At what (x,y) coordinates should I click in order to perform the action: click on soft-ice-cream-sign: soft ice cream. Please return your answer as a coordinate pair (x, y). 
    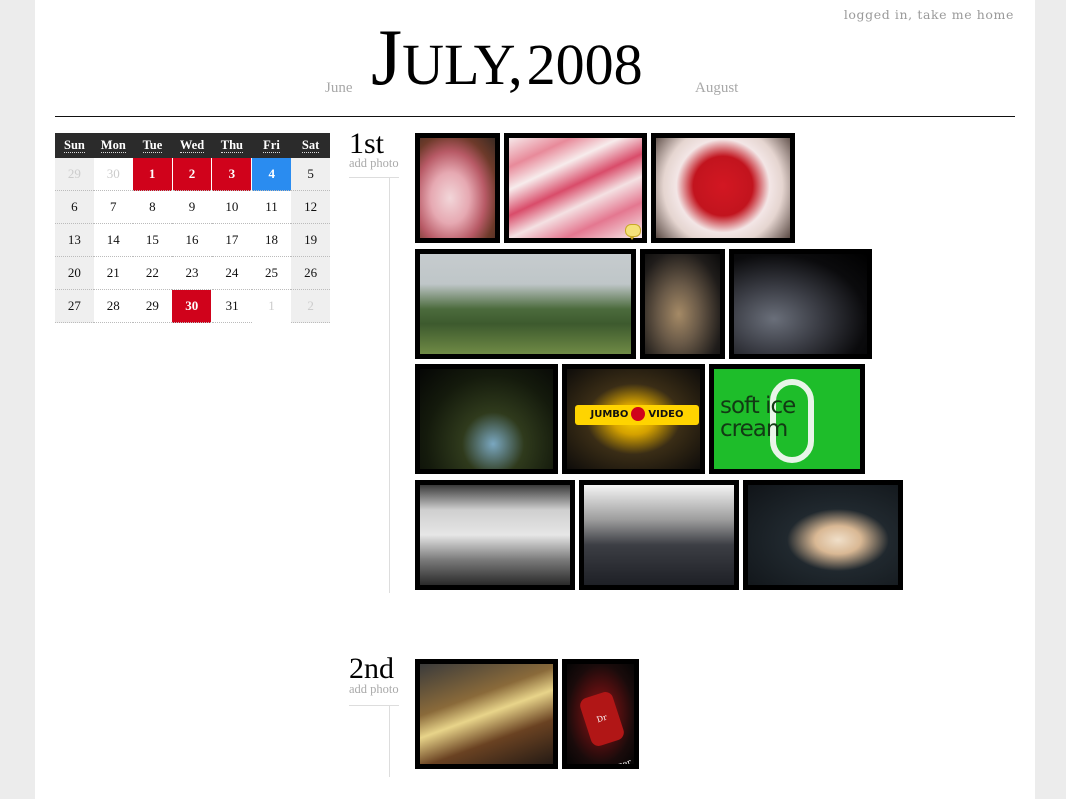
    Looking at the image, I should click on (758, 417).